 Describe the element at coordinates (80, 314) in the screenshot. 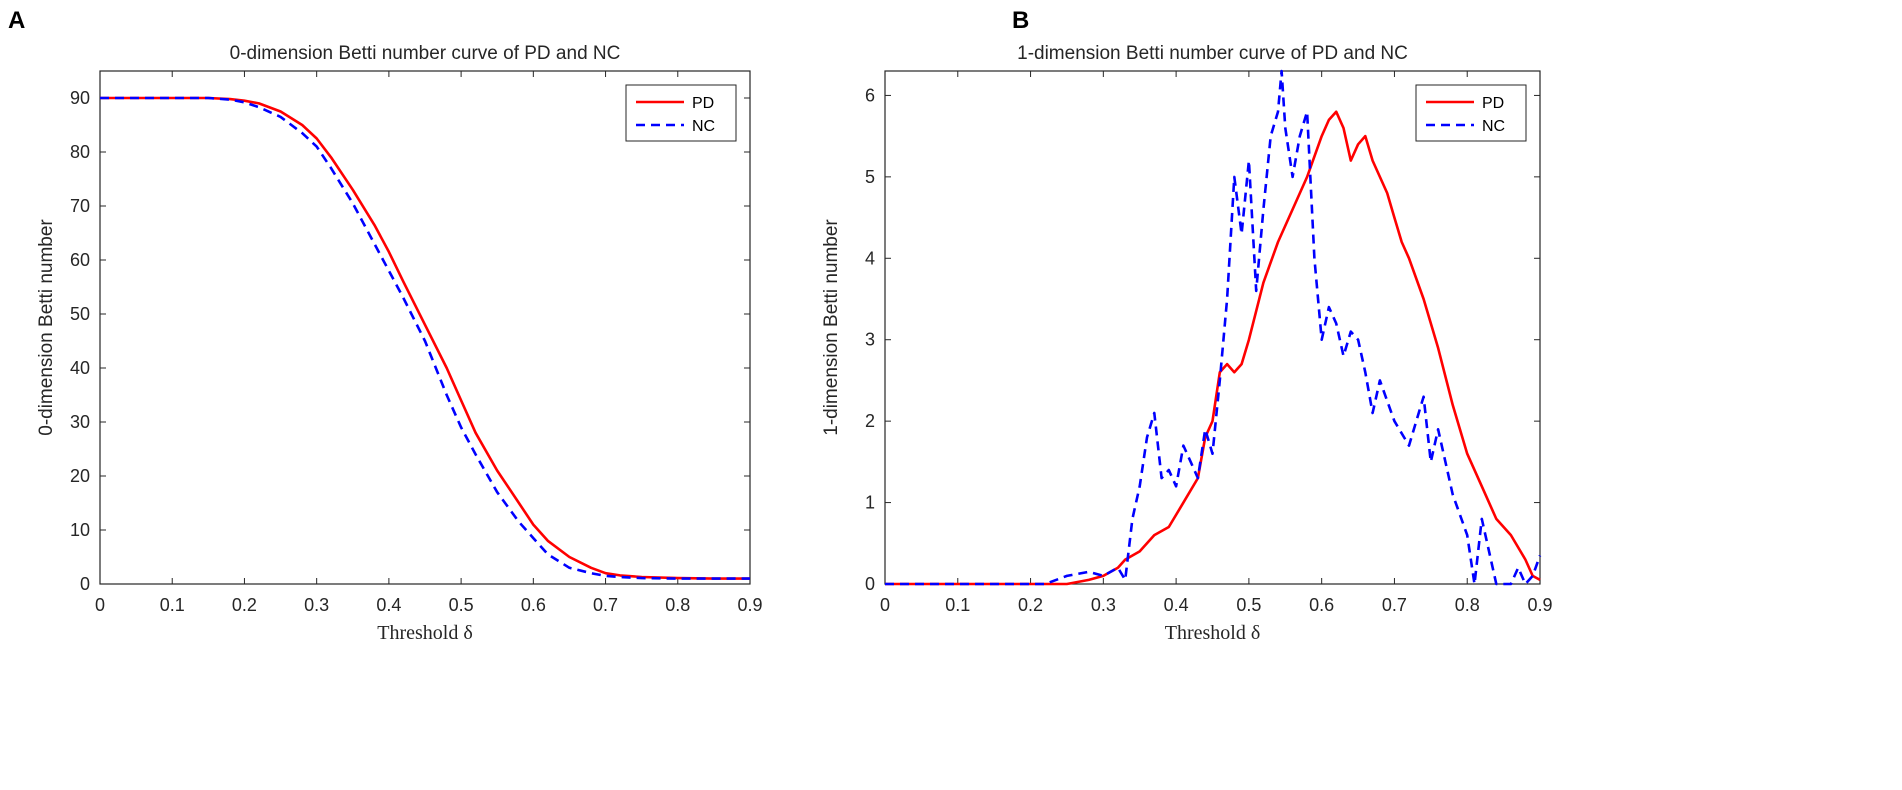

I see `chart-a-ytick-label: 50` at that location.